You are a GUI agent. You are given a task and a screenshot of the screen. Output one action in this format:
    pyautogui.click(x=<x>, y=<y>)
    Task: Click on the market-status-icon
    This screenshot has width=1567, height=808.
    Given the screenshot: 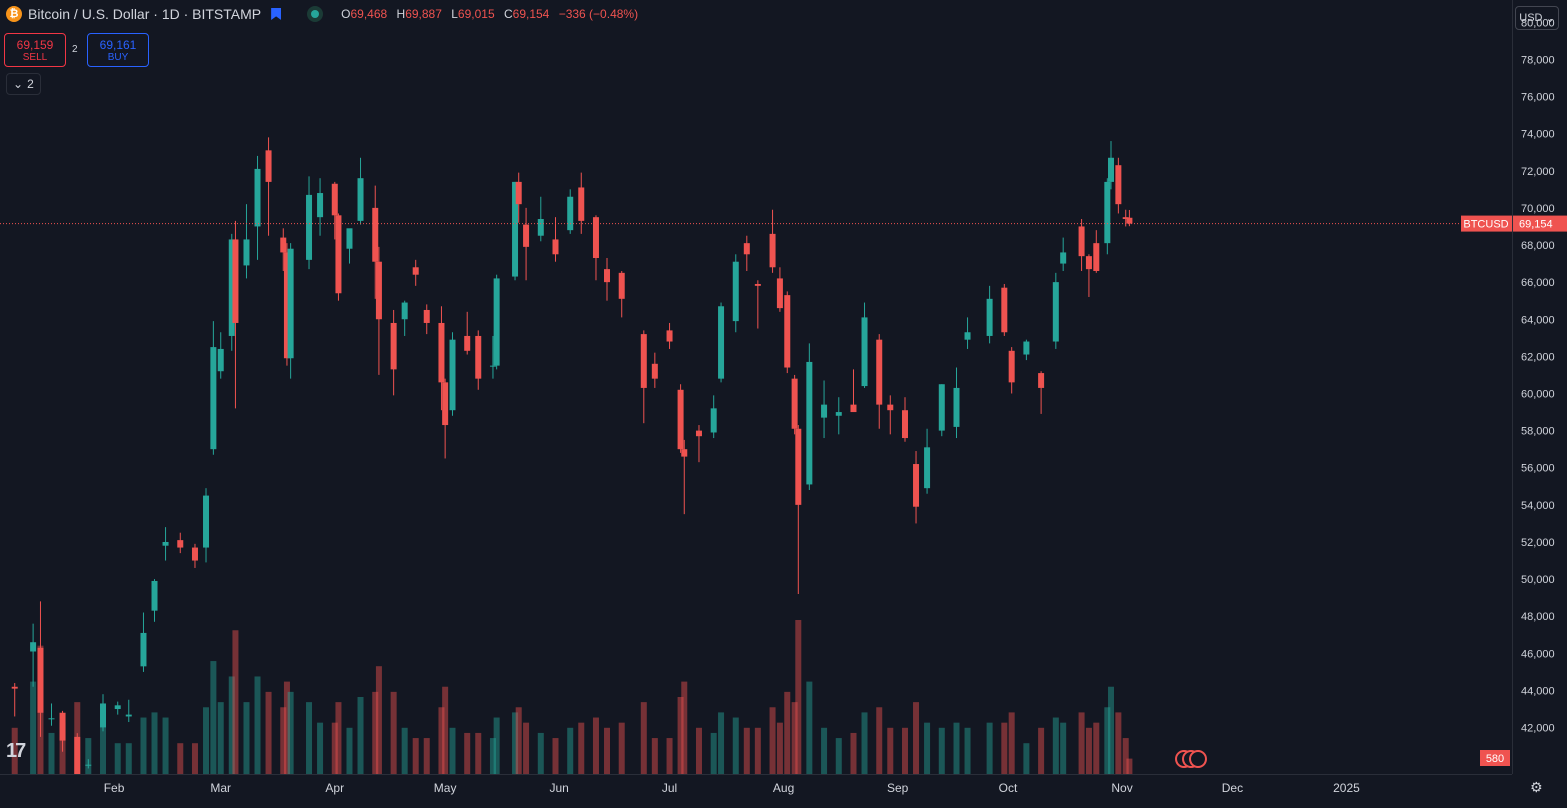 What is the action you would take?
    pyautogui.click(x=315, y=14)
    